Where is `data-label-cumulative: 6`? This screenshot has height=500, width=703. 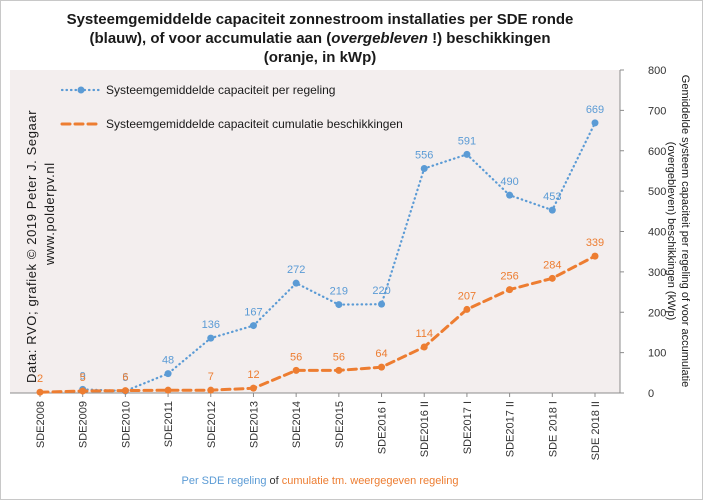
data-label-cumulative: 6 is located at coordinates (125, 378).